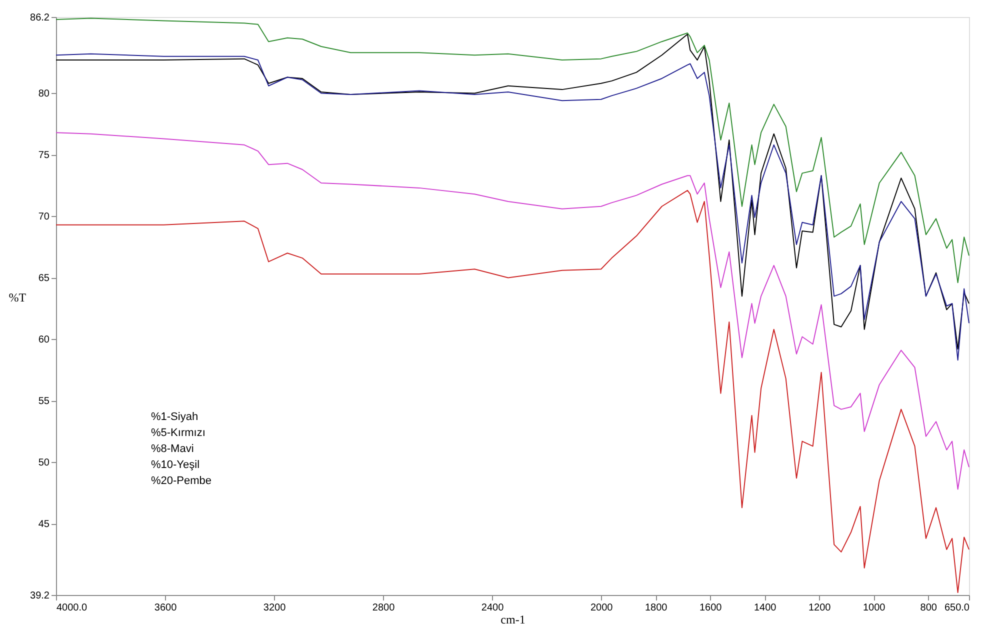 This screenshot has width=992, height=631. I want to click on x-tick-label: 2400, so click(492, 608).